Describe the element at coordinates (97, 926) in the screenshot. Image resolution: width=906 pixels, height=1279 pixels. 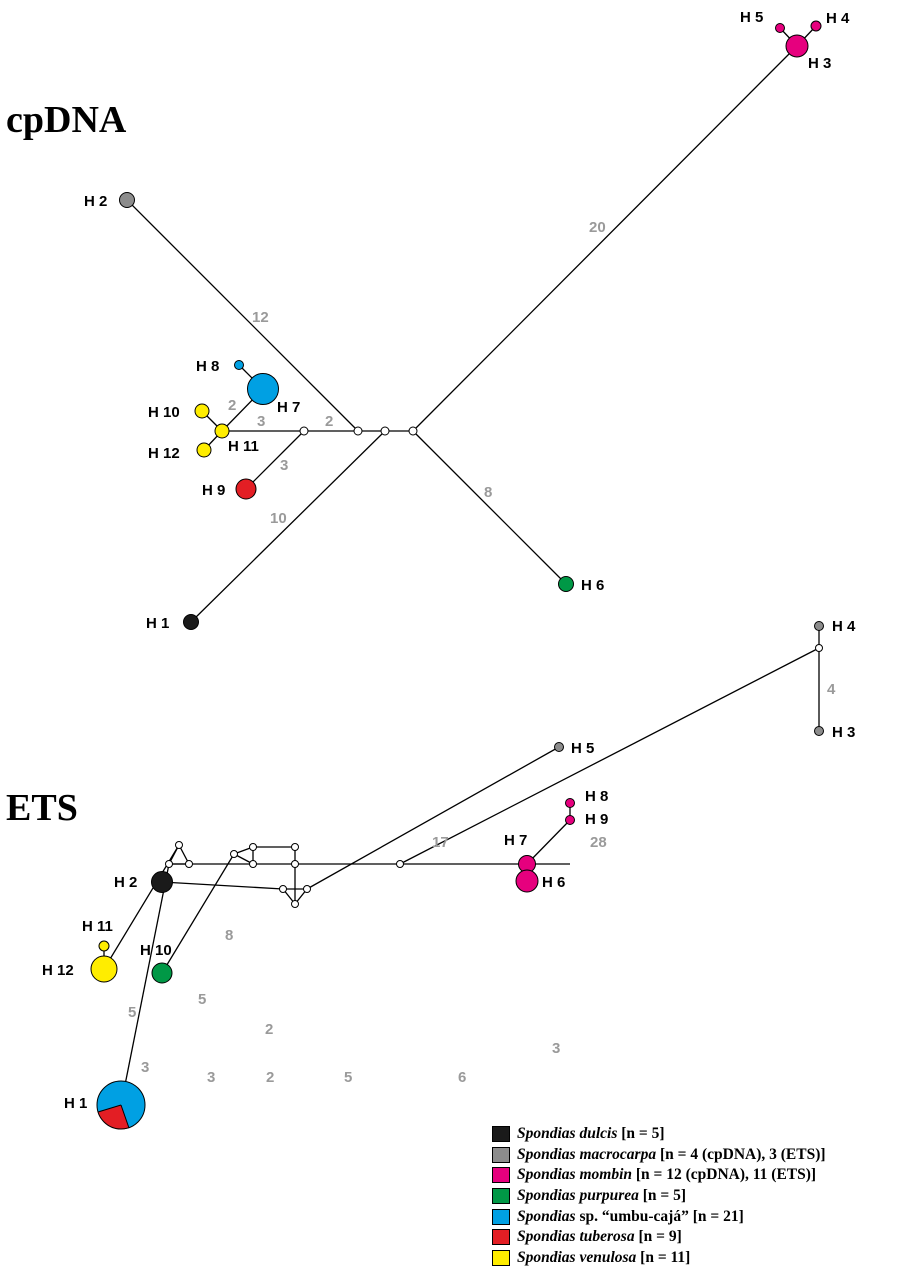
I see `ets-label-h11: H 11` at that location.